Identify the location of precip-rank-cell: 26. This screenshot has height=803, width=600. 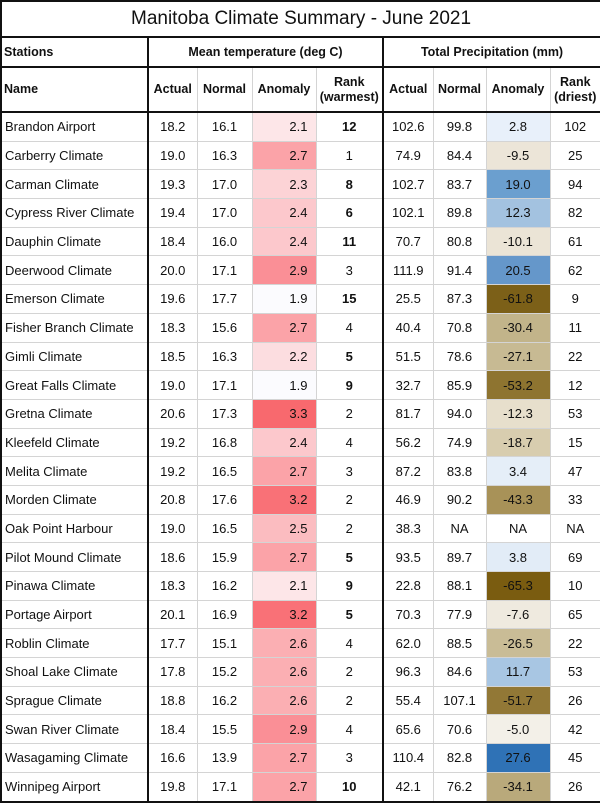
(574, 700).